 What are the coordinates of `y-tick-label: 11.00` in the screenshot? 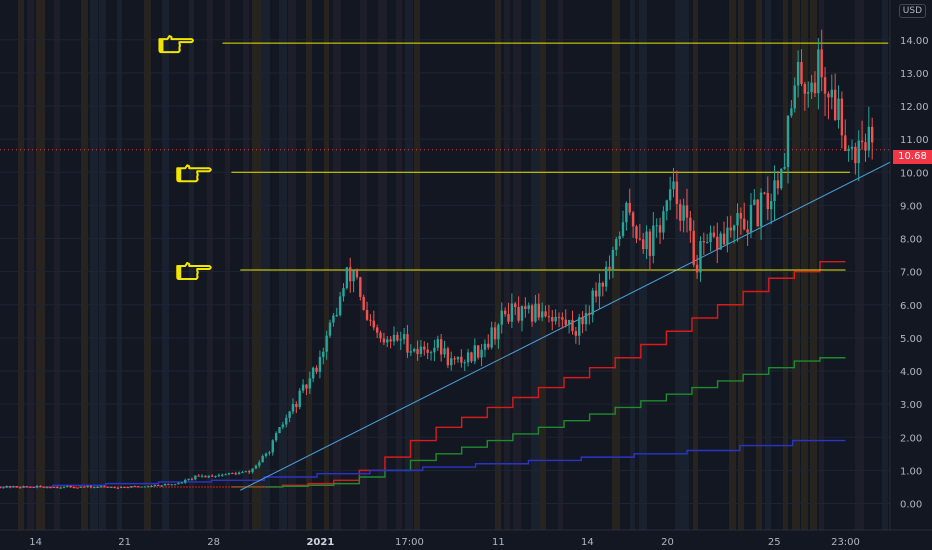 It's located at (914, 140).